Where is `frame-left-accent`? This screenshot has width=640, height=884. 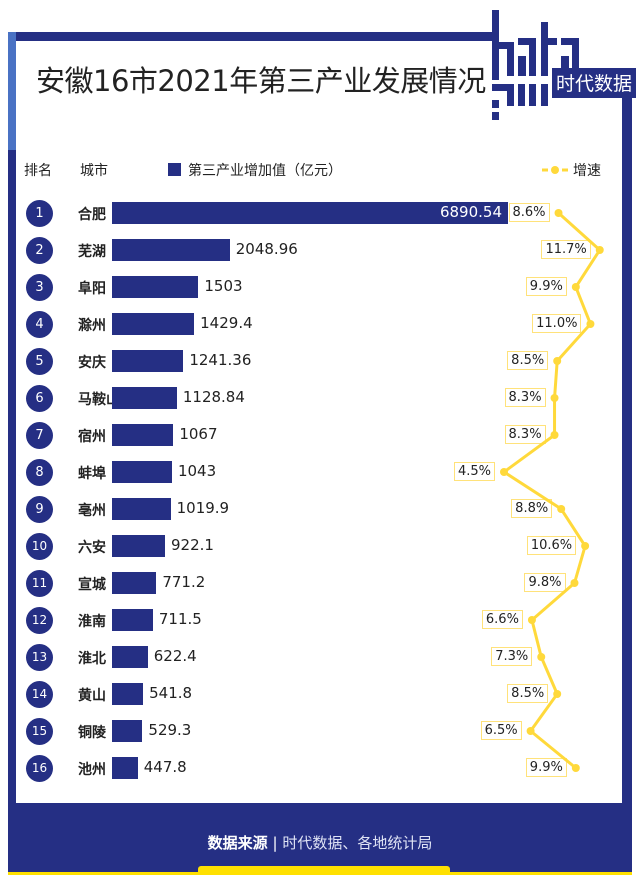
frame-left-accent is located at coordinates (12, 91).